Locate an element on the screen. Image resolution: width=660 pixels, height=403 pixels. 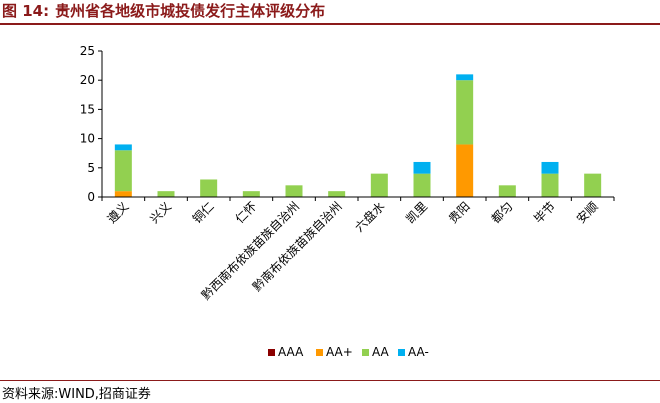
source-note: 资料来源:WIND,招商证券 is located at coordinates (76, 394).